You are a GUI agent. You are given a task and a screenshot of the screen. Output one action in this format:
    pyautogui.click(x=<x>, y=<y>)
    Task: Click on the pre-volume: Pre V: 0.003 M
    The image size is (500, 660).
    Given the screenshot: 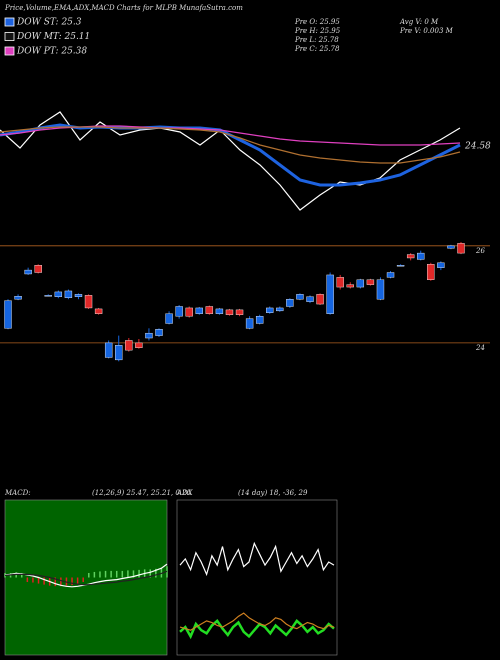 What is the action you would take?
    pyautogui.click(x=426, y=31)
    